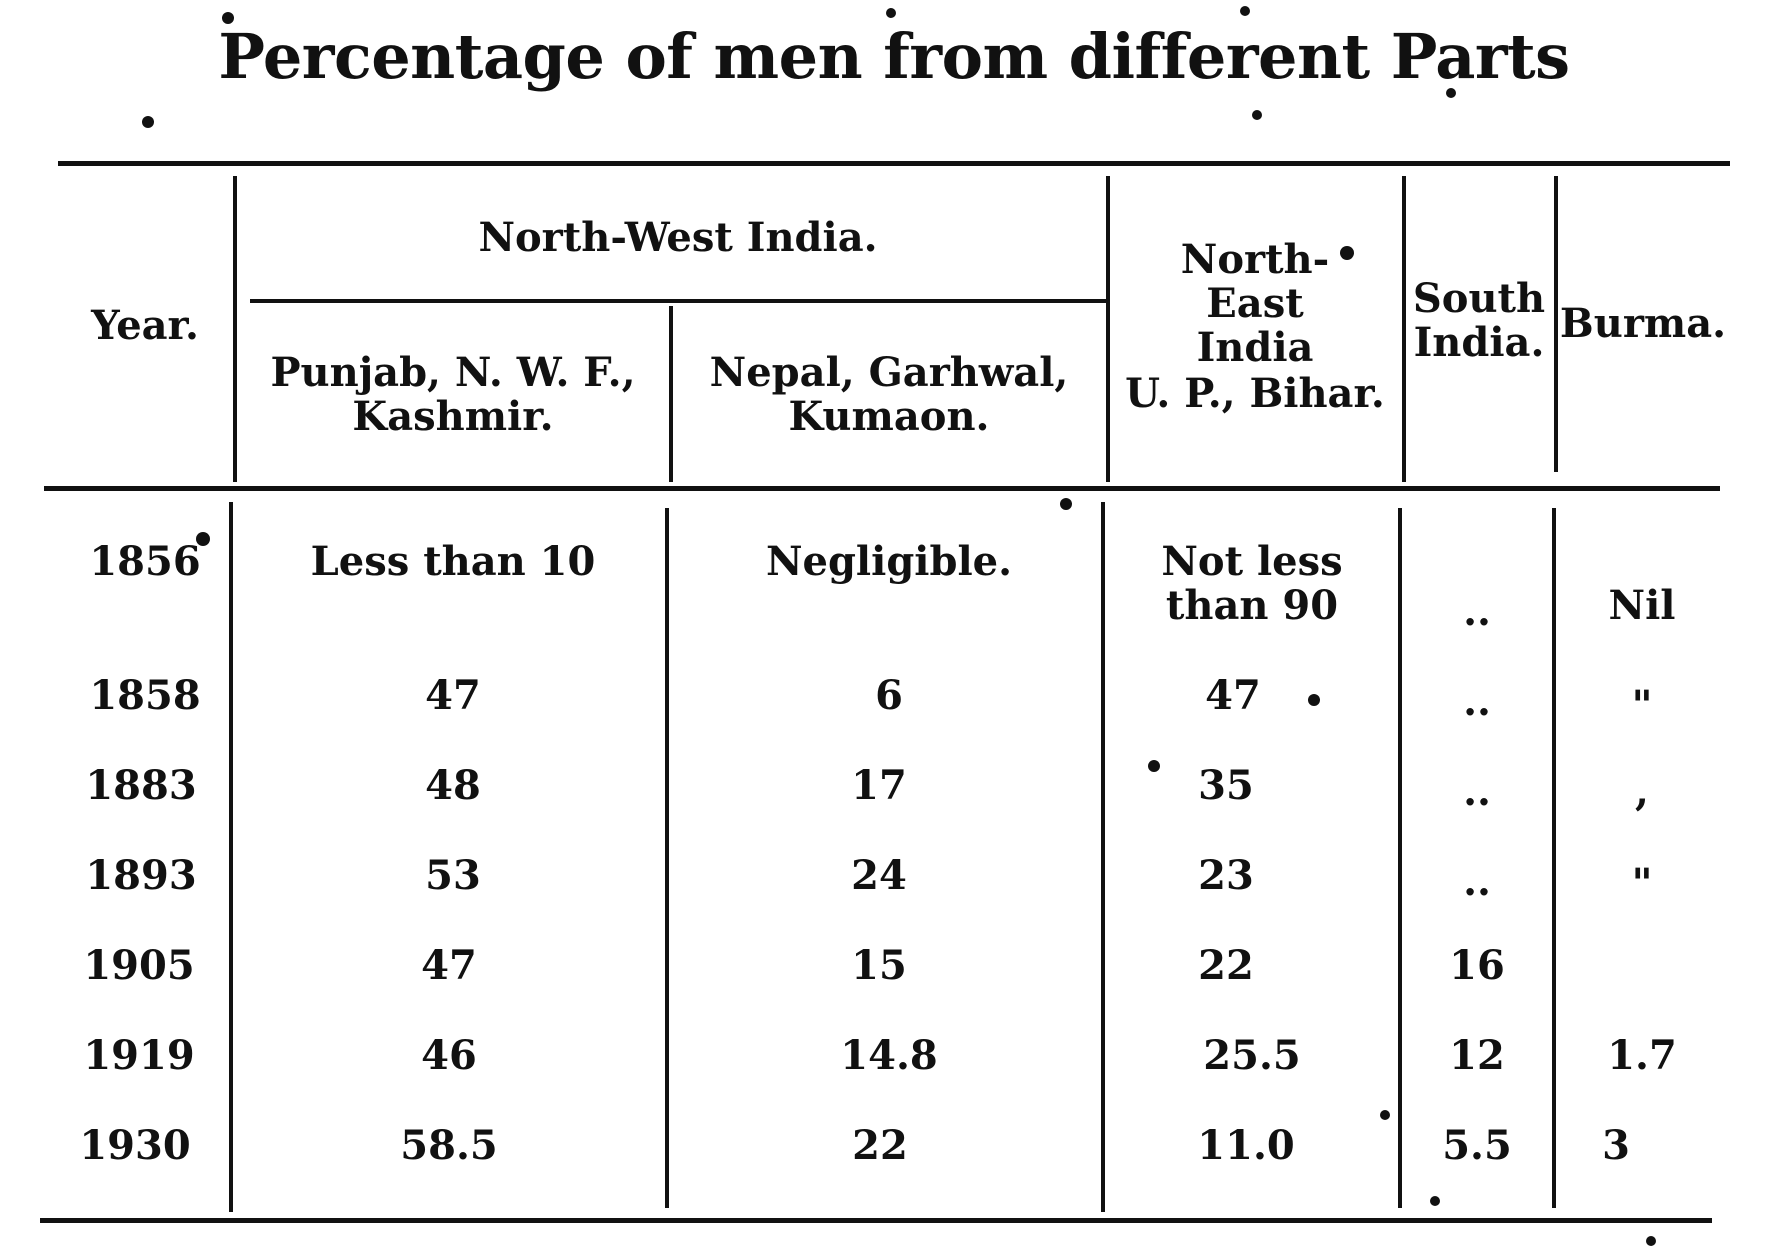  What do you see at coordinates (1400, 858) in the screenshot?
I see `col-rule-ne-body` at bounding box center [1400, 858].